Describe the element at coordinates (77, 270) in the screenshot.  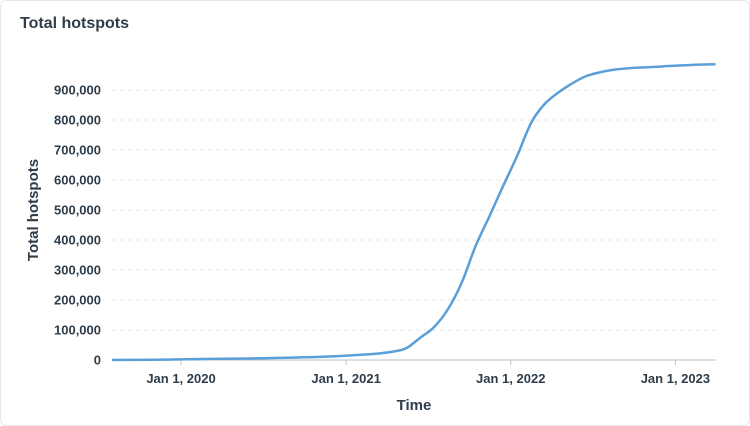
I see `y-tick-label: 300,000` at that location.